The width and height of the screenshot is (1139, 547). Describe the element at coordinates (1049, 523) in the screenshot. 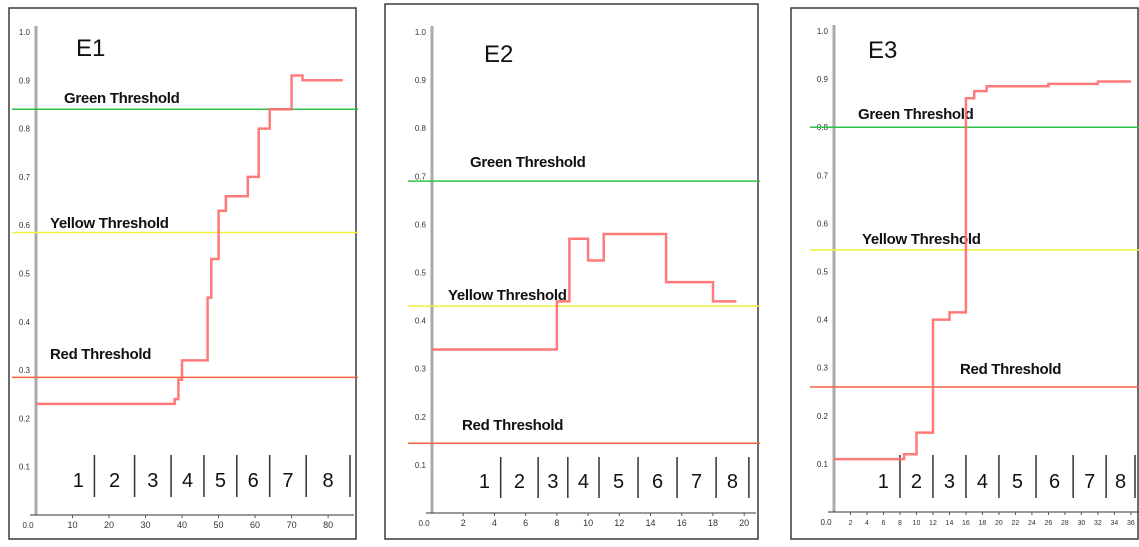

I see `e3-x-tick-label: 26` at that location.